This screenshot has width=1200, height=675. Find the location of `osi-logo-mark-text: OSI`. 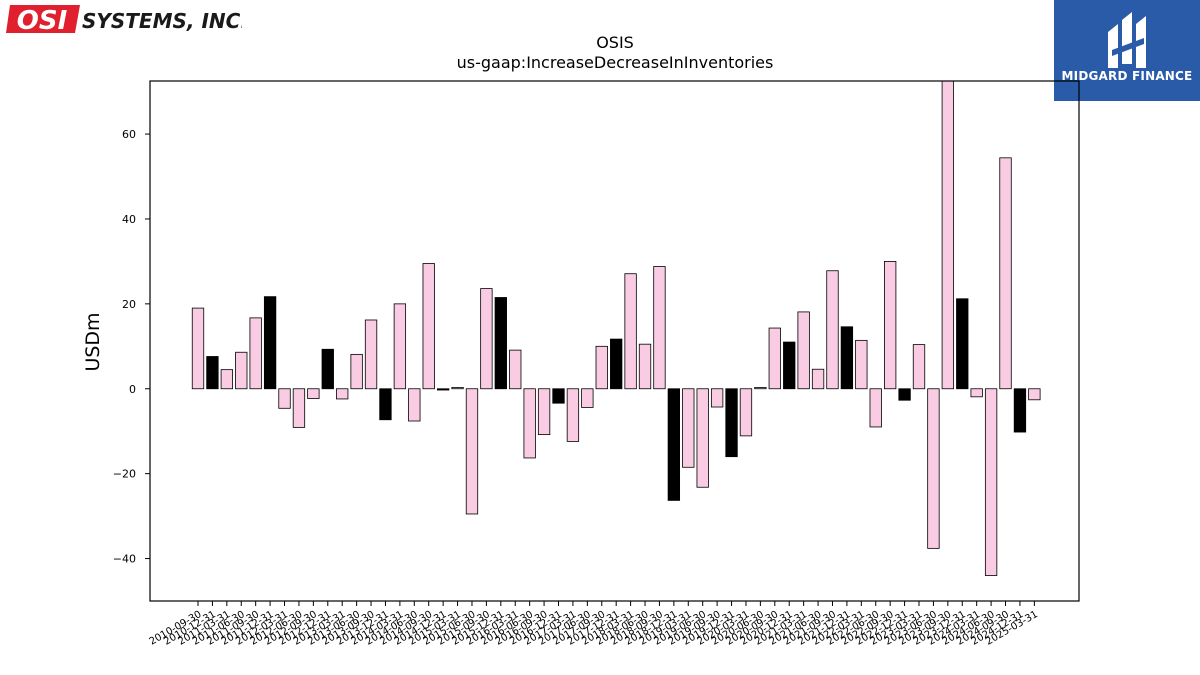

osi-logo-mark-text: OSI is located at coordinates (42, 19).